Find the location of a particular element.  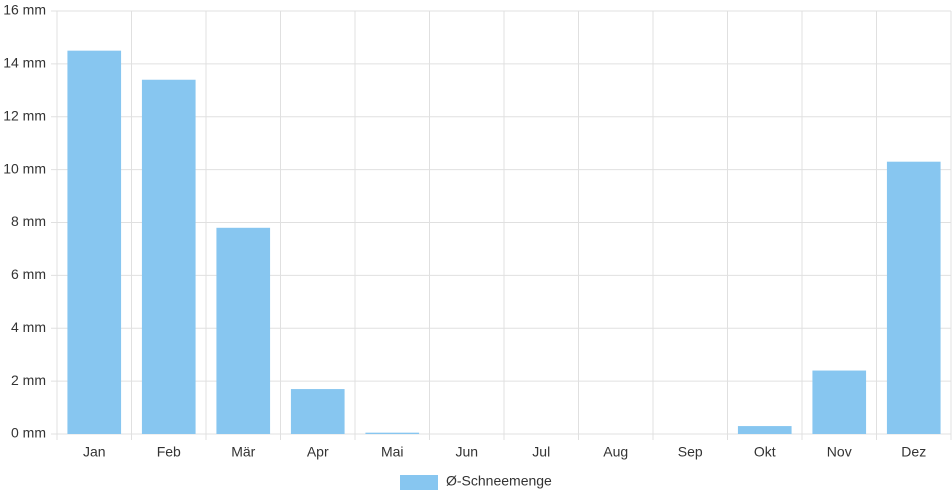

y-tick-label: 12 mm is located at coordinates (24, 115).